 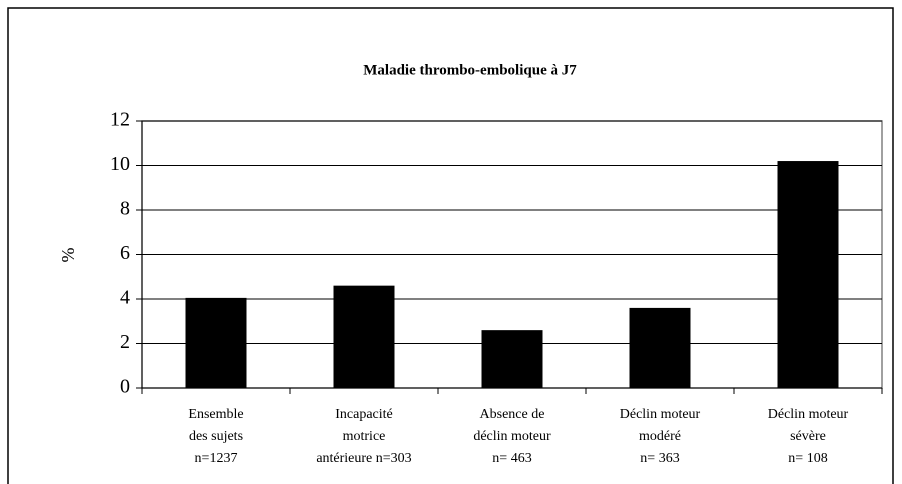 I want to click on x-tick-label: déclin moteur, so click(x=512, y=436).